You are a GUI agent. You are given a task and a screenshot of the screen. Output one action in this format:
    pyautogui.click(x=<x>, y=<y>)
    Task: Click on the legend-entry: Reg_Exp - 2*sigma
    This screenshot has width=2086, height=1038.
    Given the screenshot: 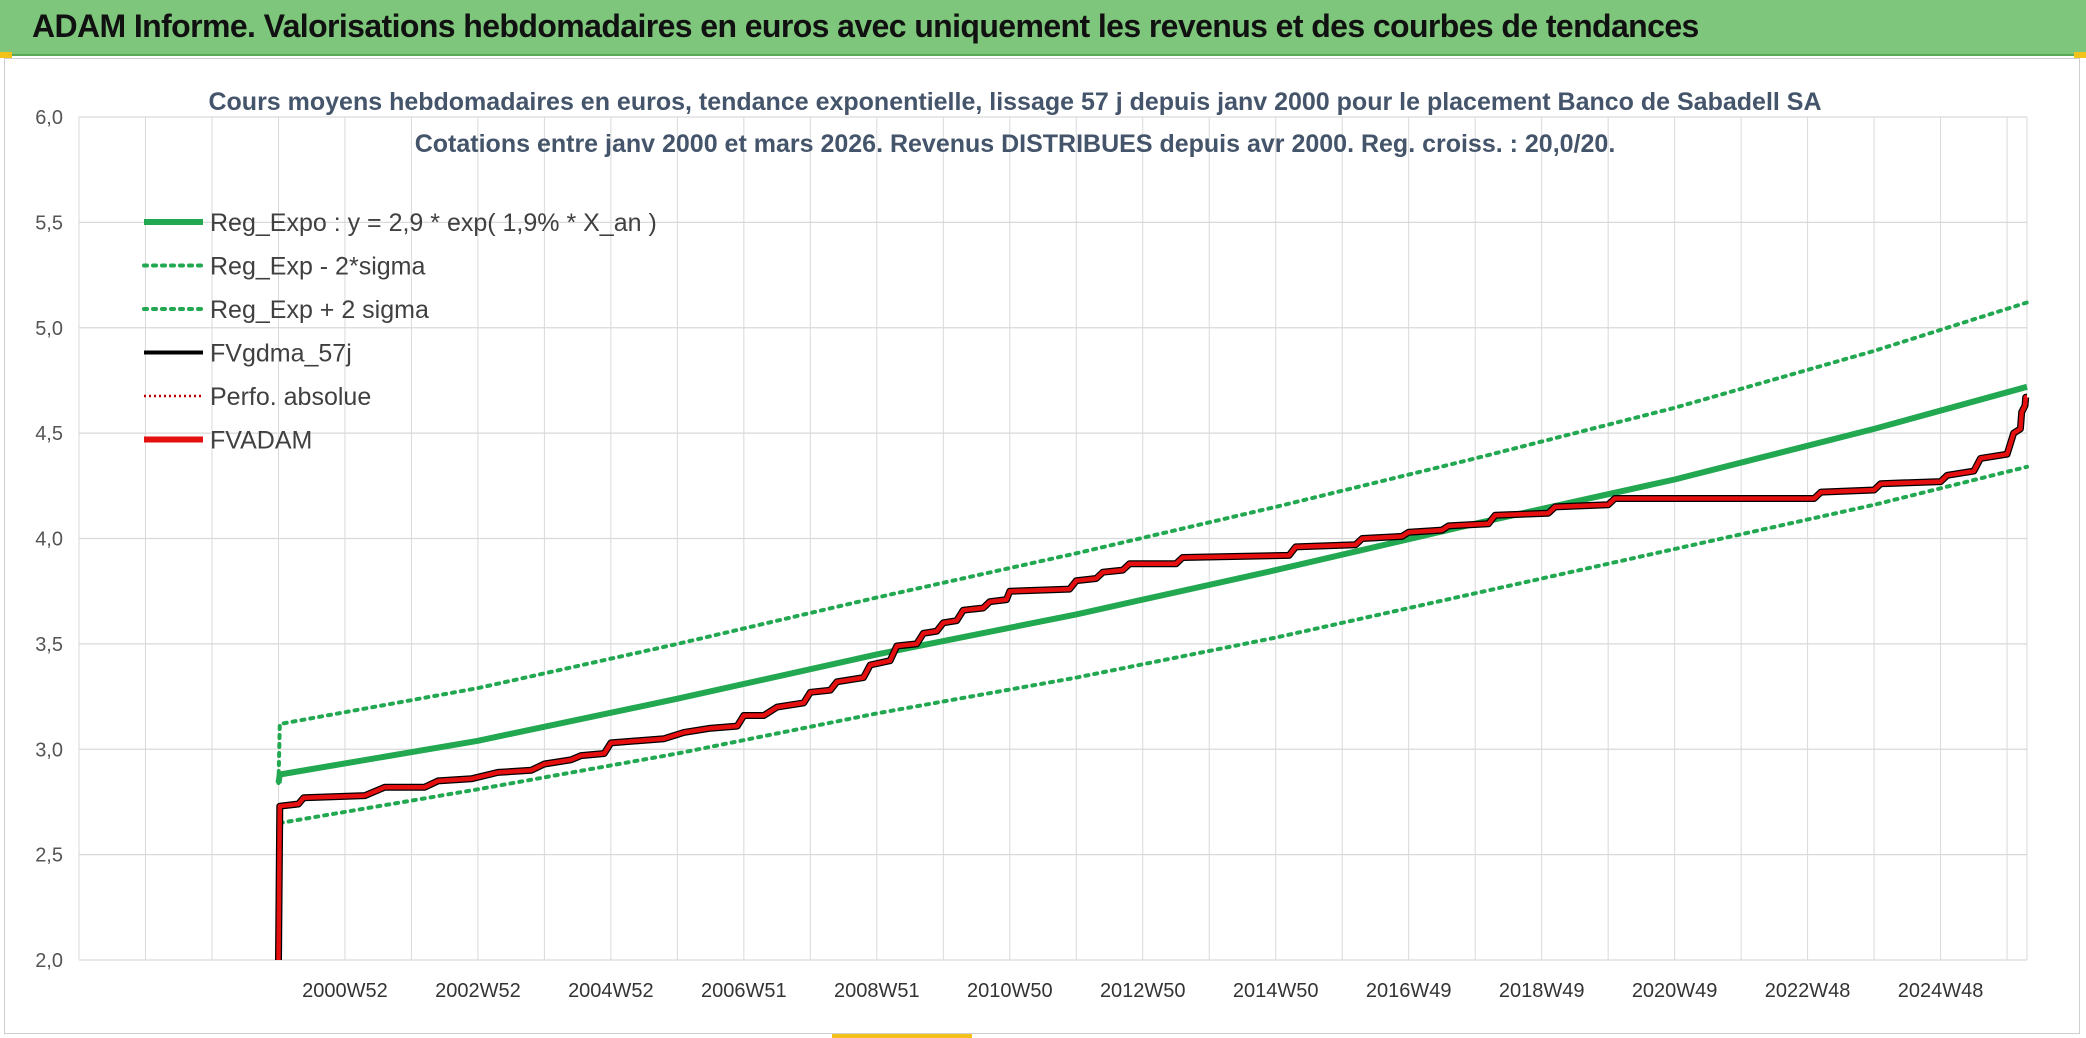 What is the action you would take?
    pyautogui.click(x=317, y=267)
    